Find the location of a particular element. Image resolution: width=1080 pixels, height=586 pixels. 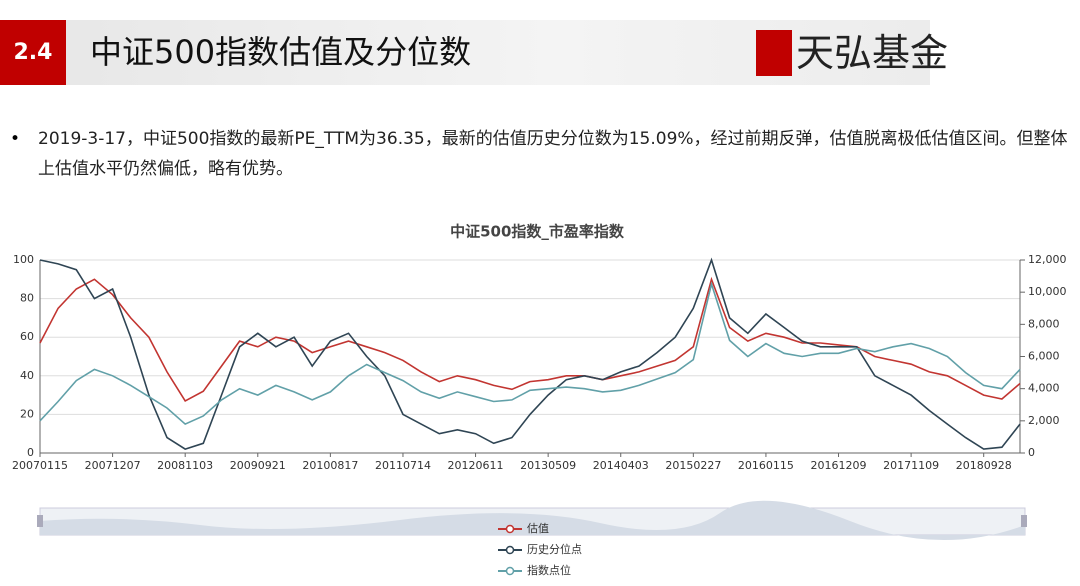

y-tick-label: 100 is located at coordinates (23, 259).